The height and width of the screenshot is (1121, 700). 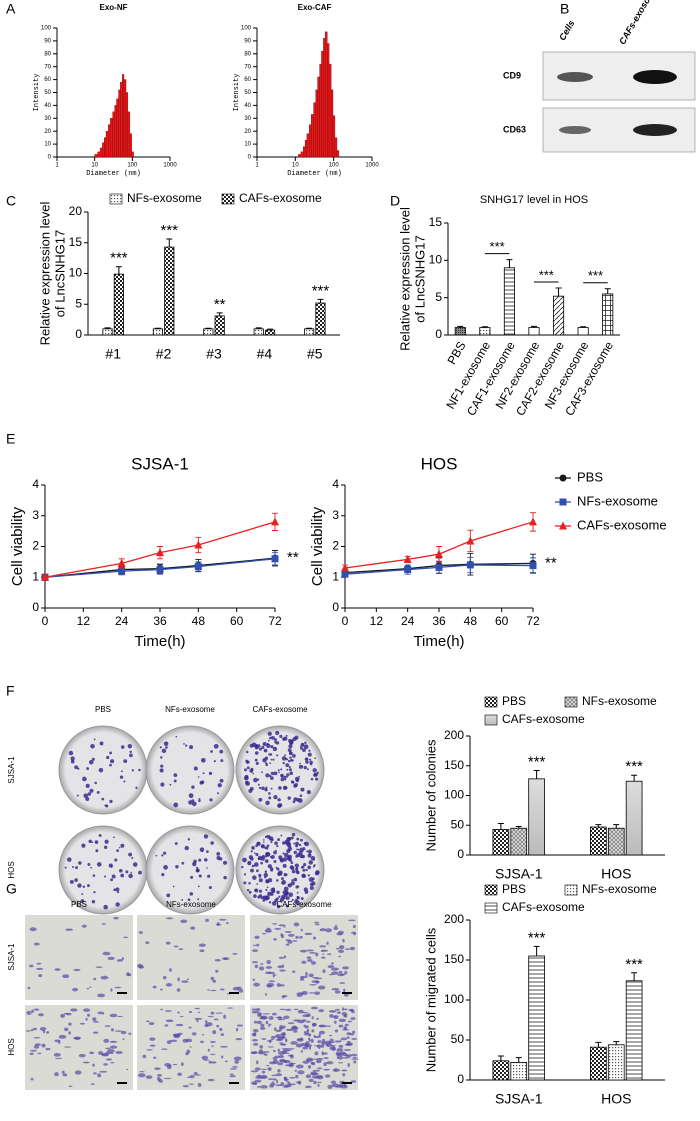 What do you see at coordinates (454, 919) in the screenshot?
I see `y-tick-label: 200` at bounding box center [454, 919].